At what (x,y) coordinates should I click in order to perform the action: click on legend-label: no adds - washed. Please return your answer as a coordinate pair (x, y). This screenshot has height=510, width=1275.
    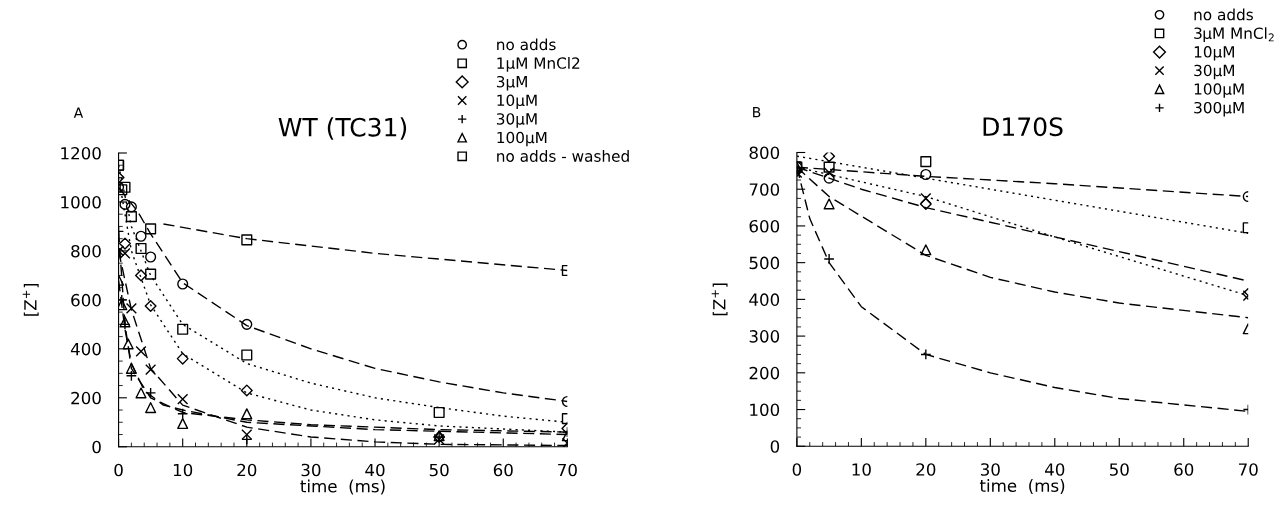
    Looking at the image, I should click on (563, 156).